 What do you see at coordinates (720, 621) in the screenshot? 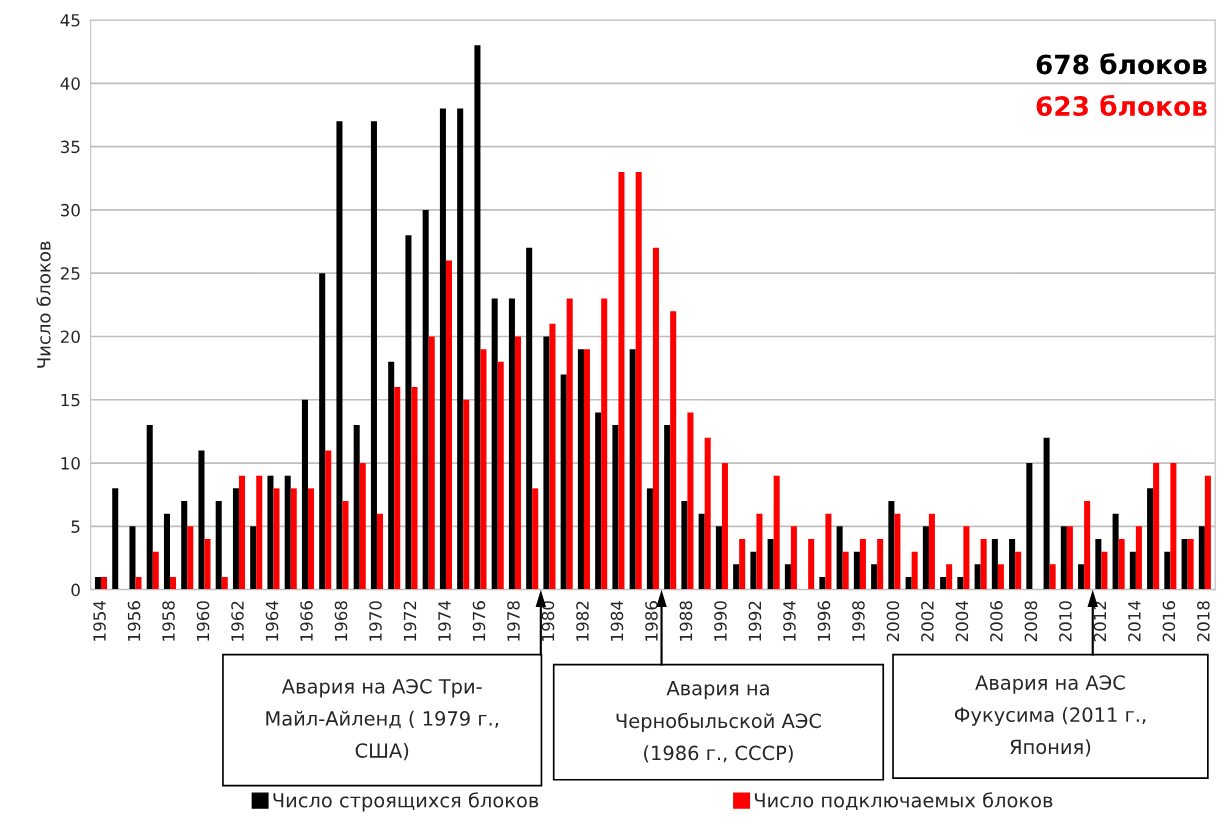
I see `x-tick-label: 1990` at bounding box center [720, 621].